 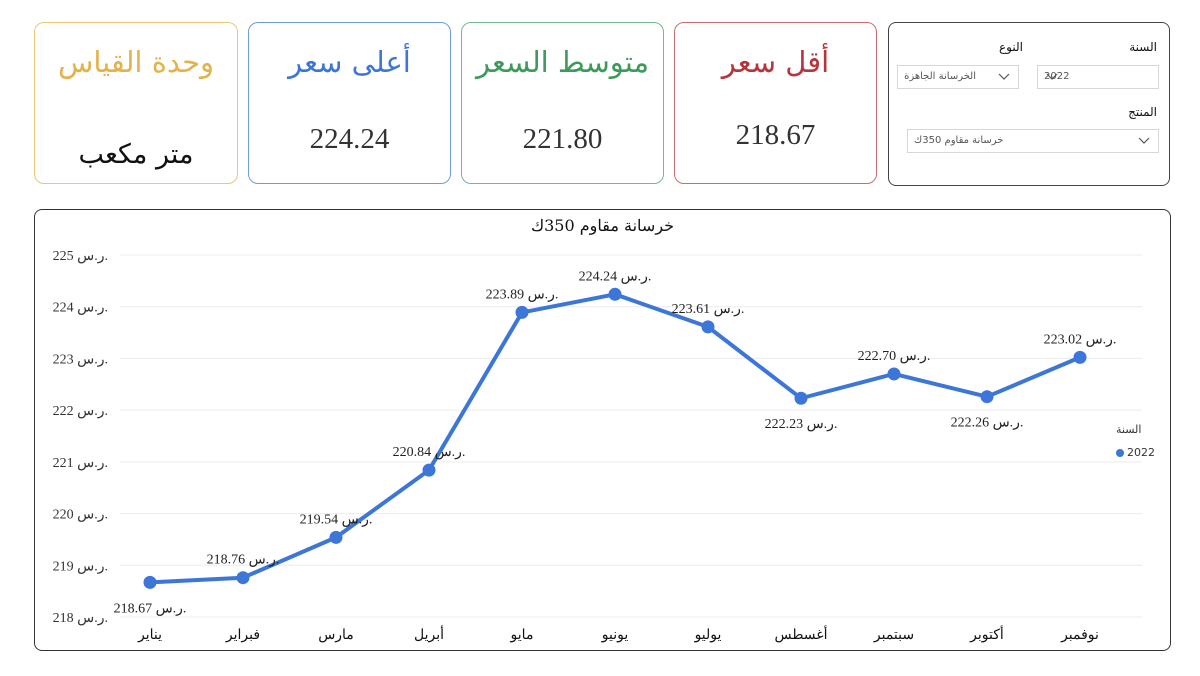 I want to click on data-label: 219.54 ر.س., so click(x=336, y=519).